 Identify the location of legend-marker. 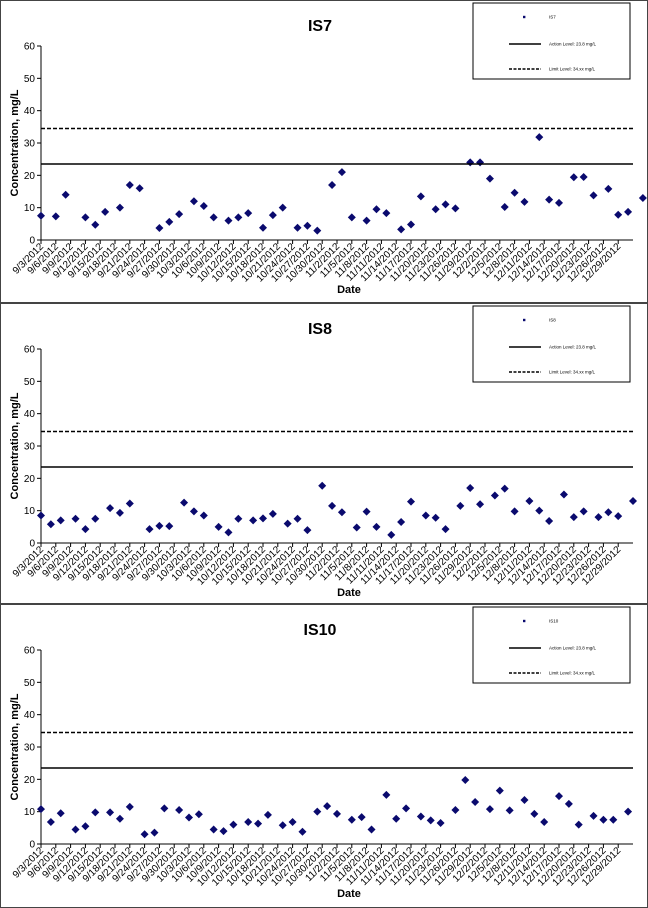
(524, 320).